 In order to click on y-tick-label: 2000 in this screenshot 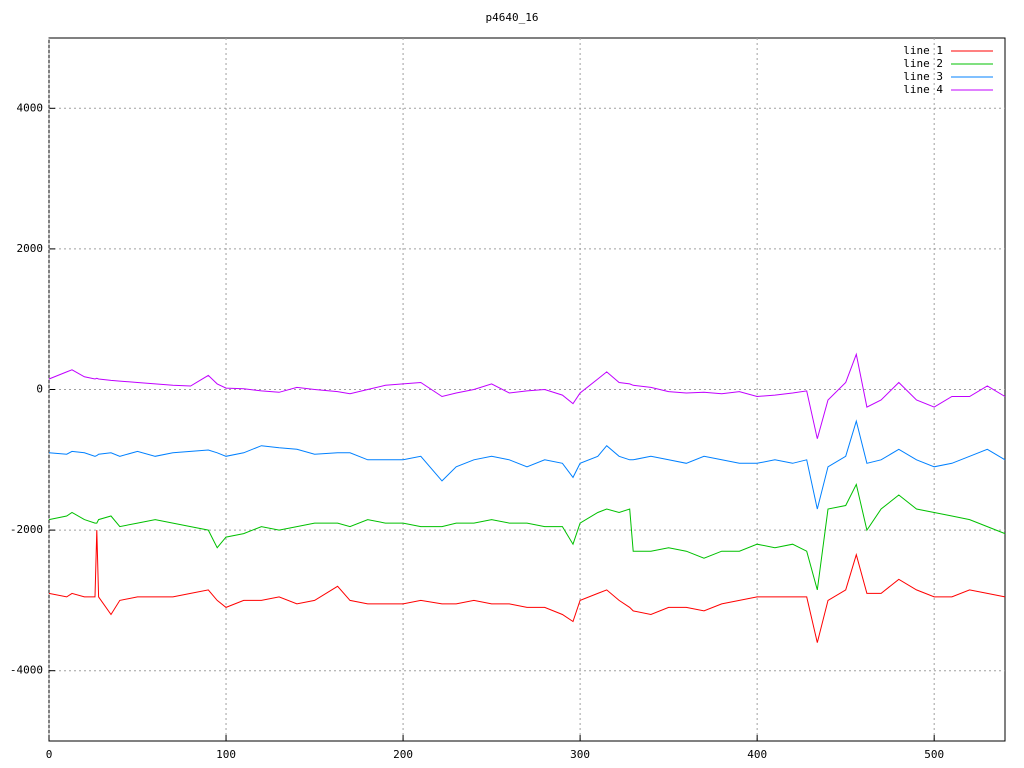, I will do `click(30, 248)`.